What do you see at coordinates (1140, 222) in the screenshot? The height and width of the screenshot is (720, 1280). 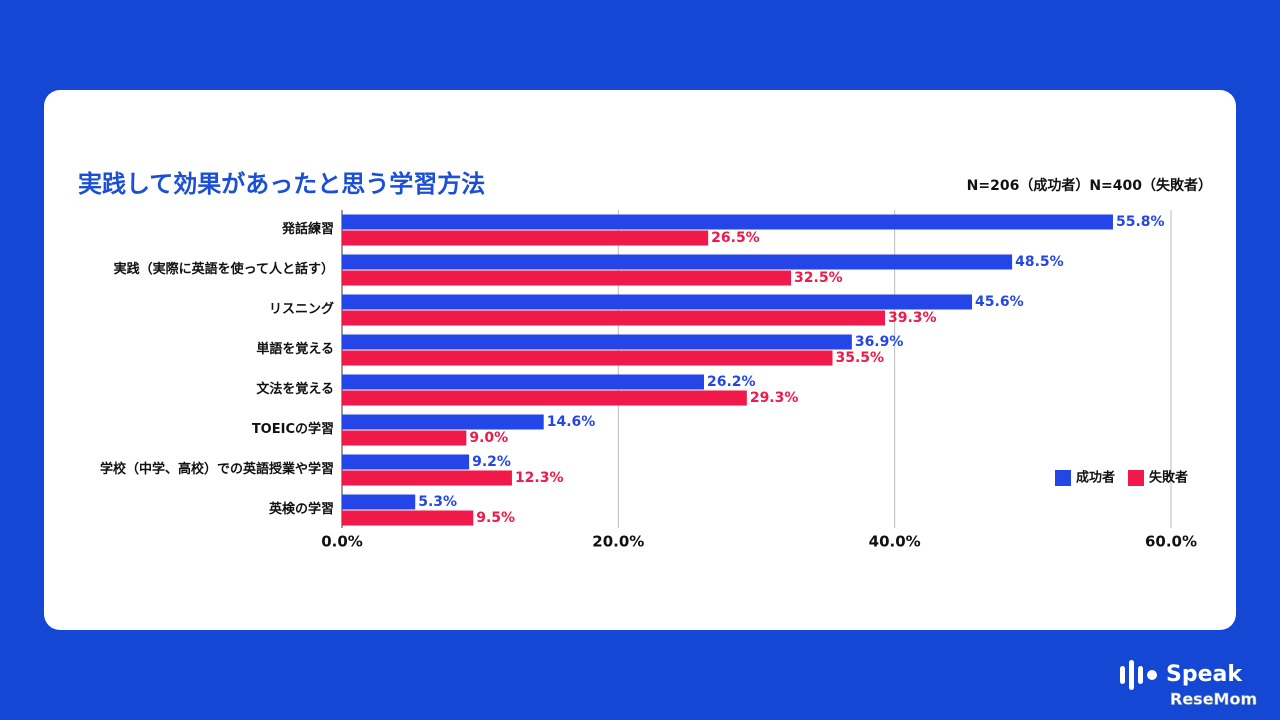 I see `data-label: 55.8%` at bounding box center [1140, 222].